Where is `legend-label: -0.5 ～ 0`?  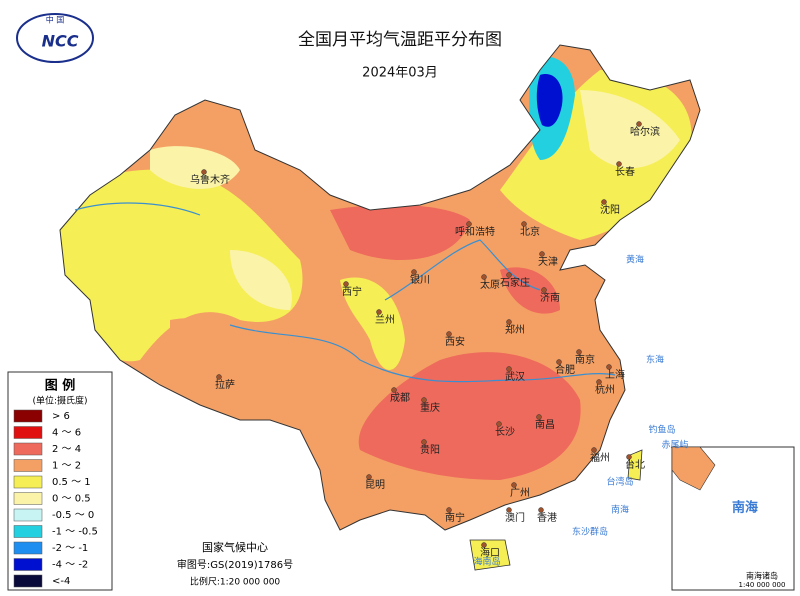
legend-label: -0.5 ～ 0 is located at coordinates (73, 515).